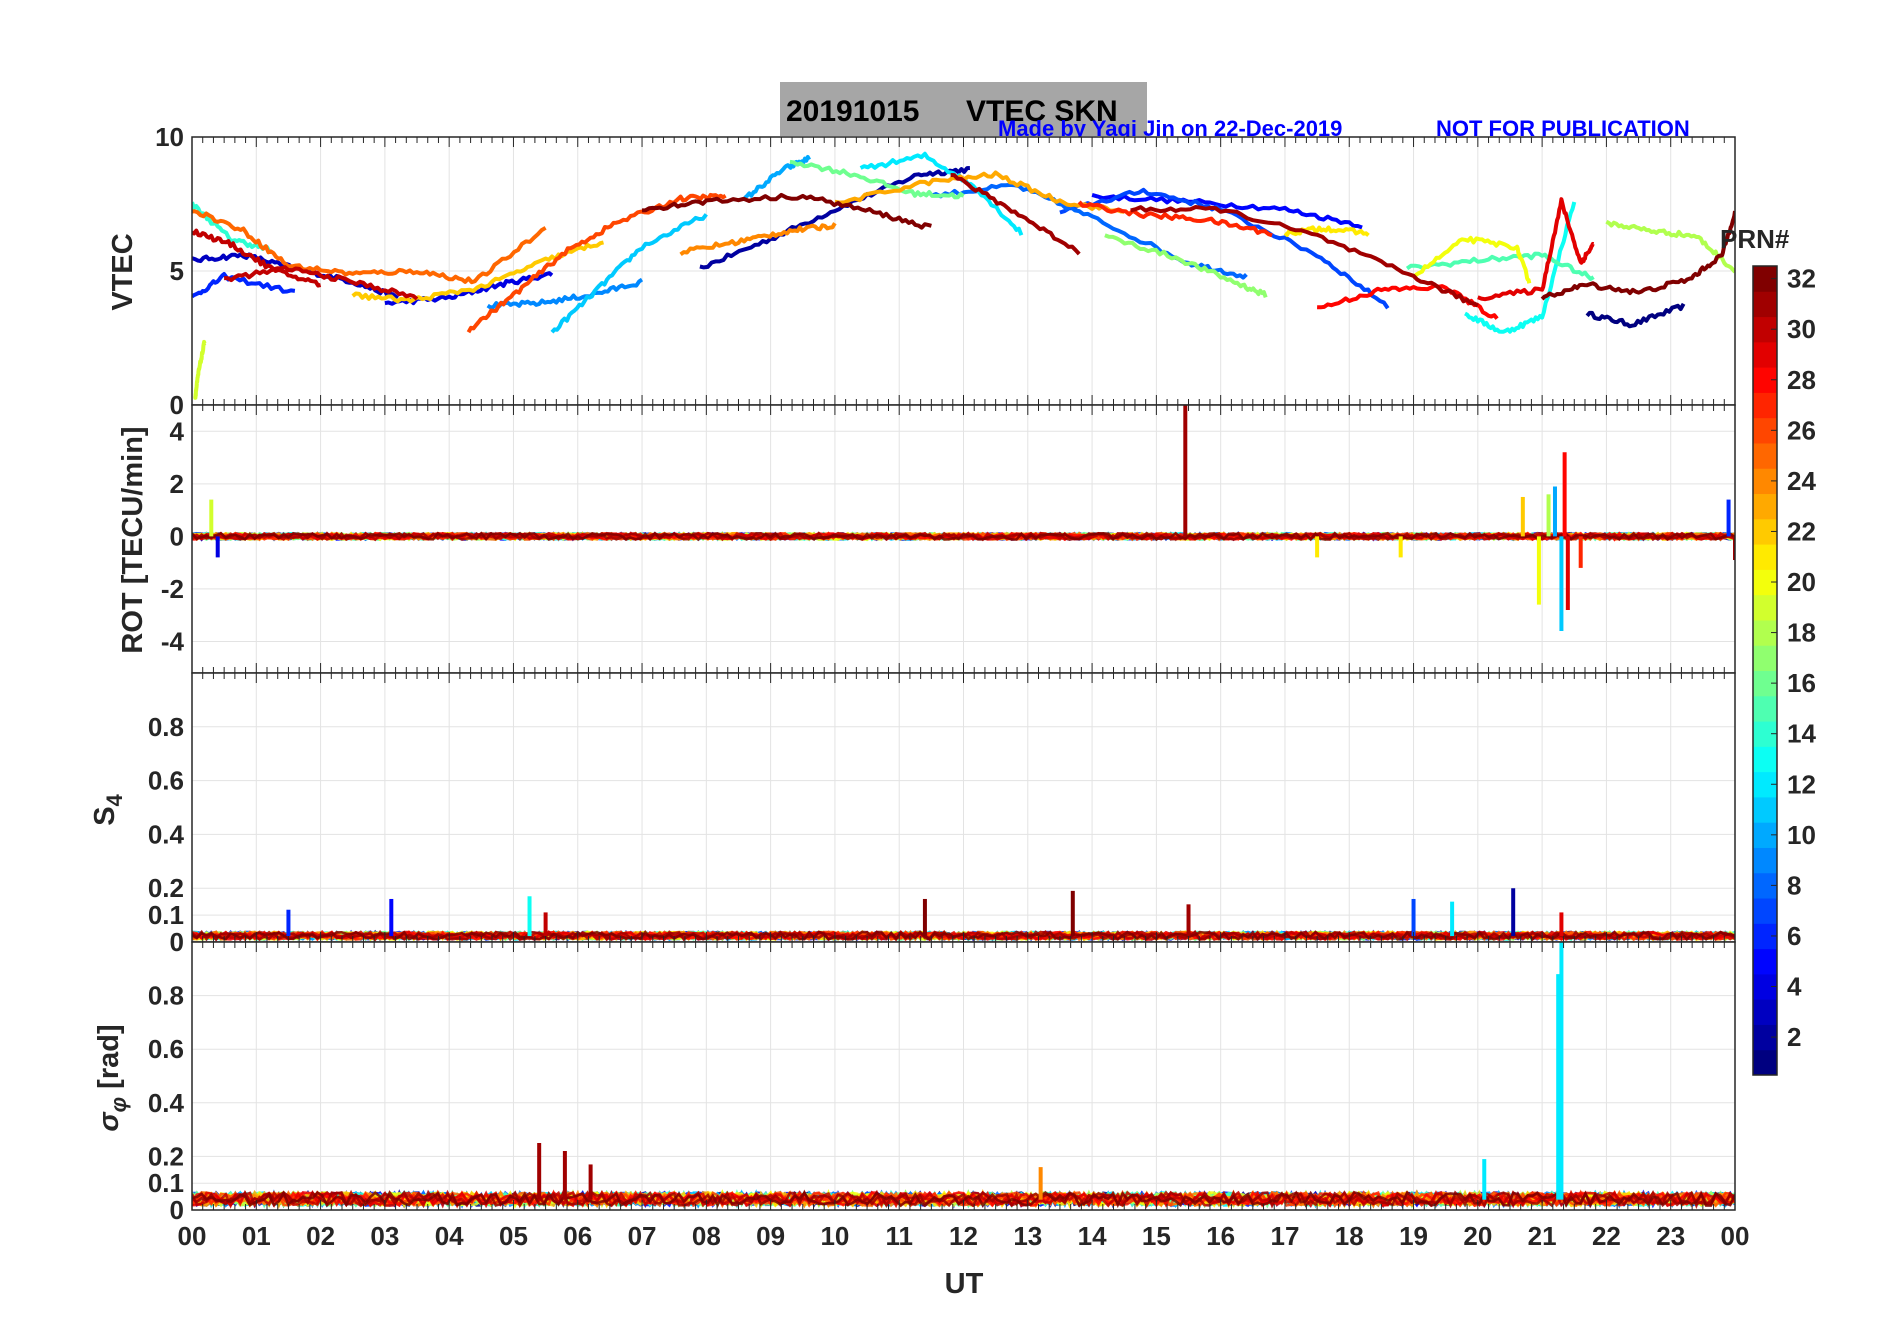 Image resolution: width=1902 pixels, height=1335 pixels. I want to click on y-tick-label: 0.8, so click(166, 727).